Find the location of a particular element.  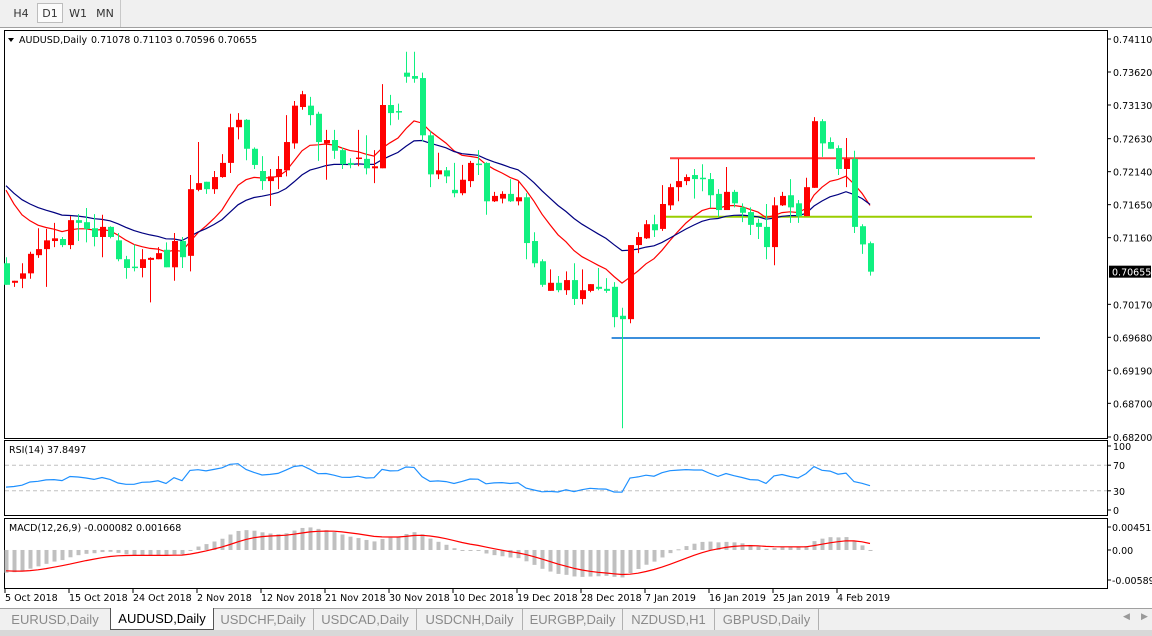

timeframe-d1-button: D1 is located at coordinates (50, 13).